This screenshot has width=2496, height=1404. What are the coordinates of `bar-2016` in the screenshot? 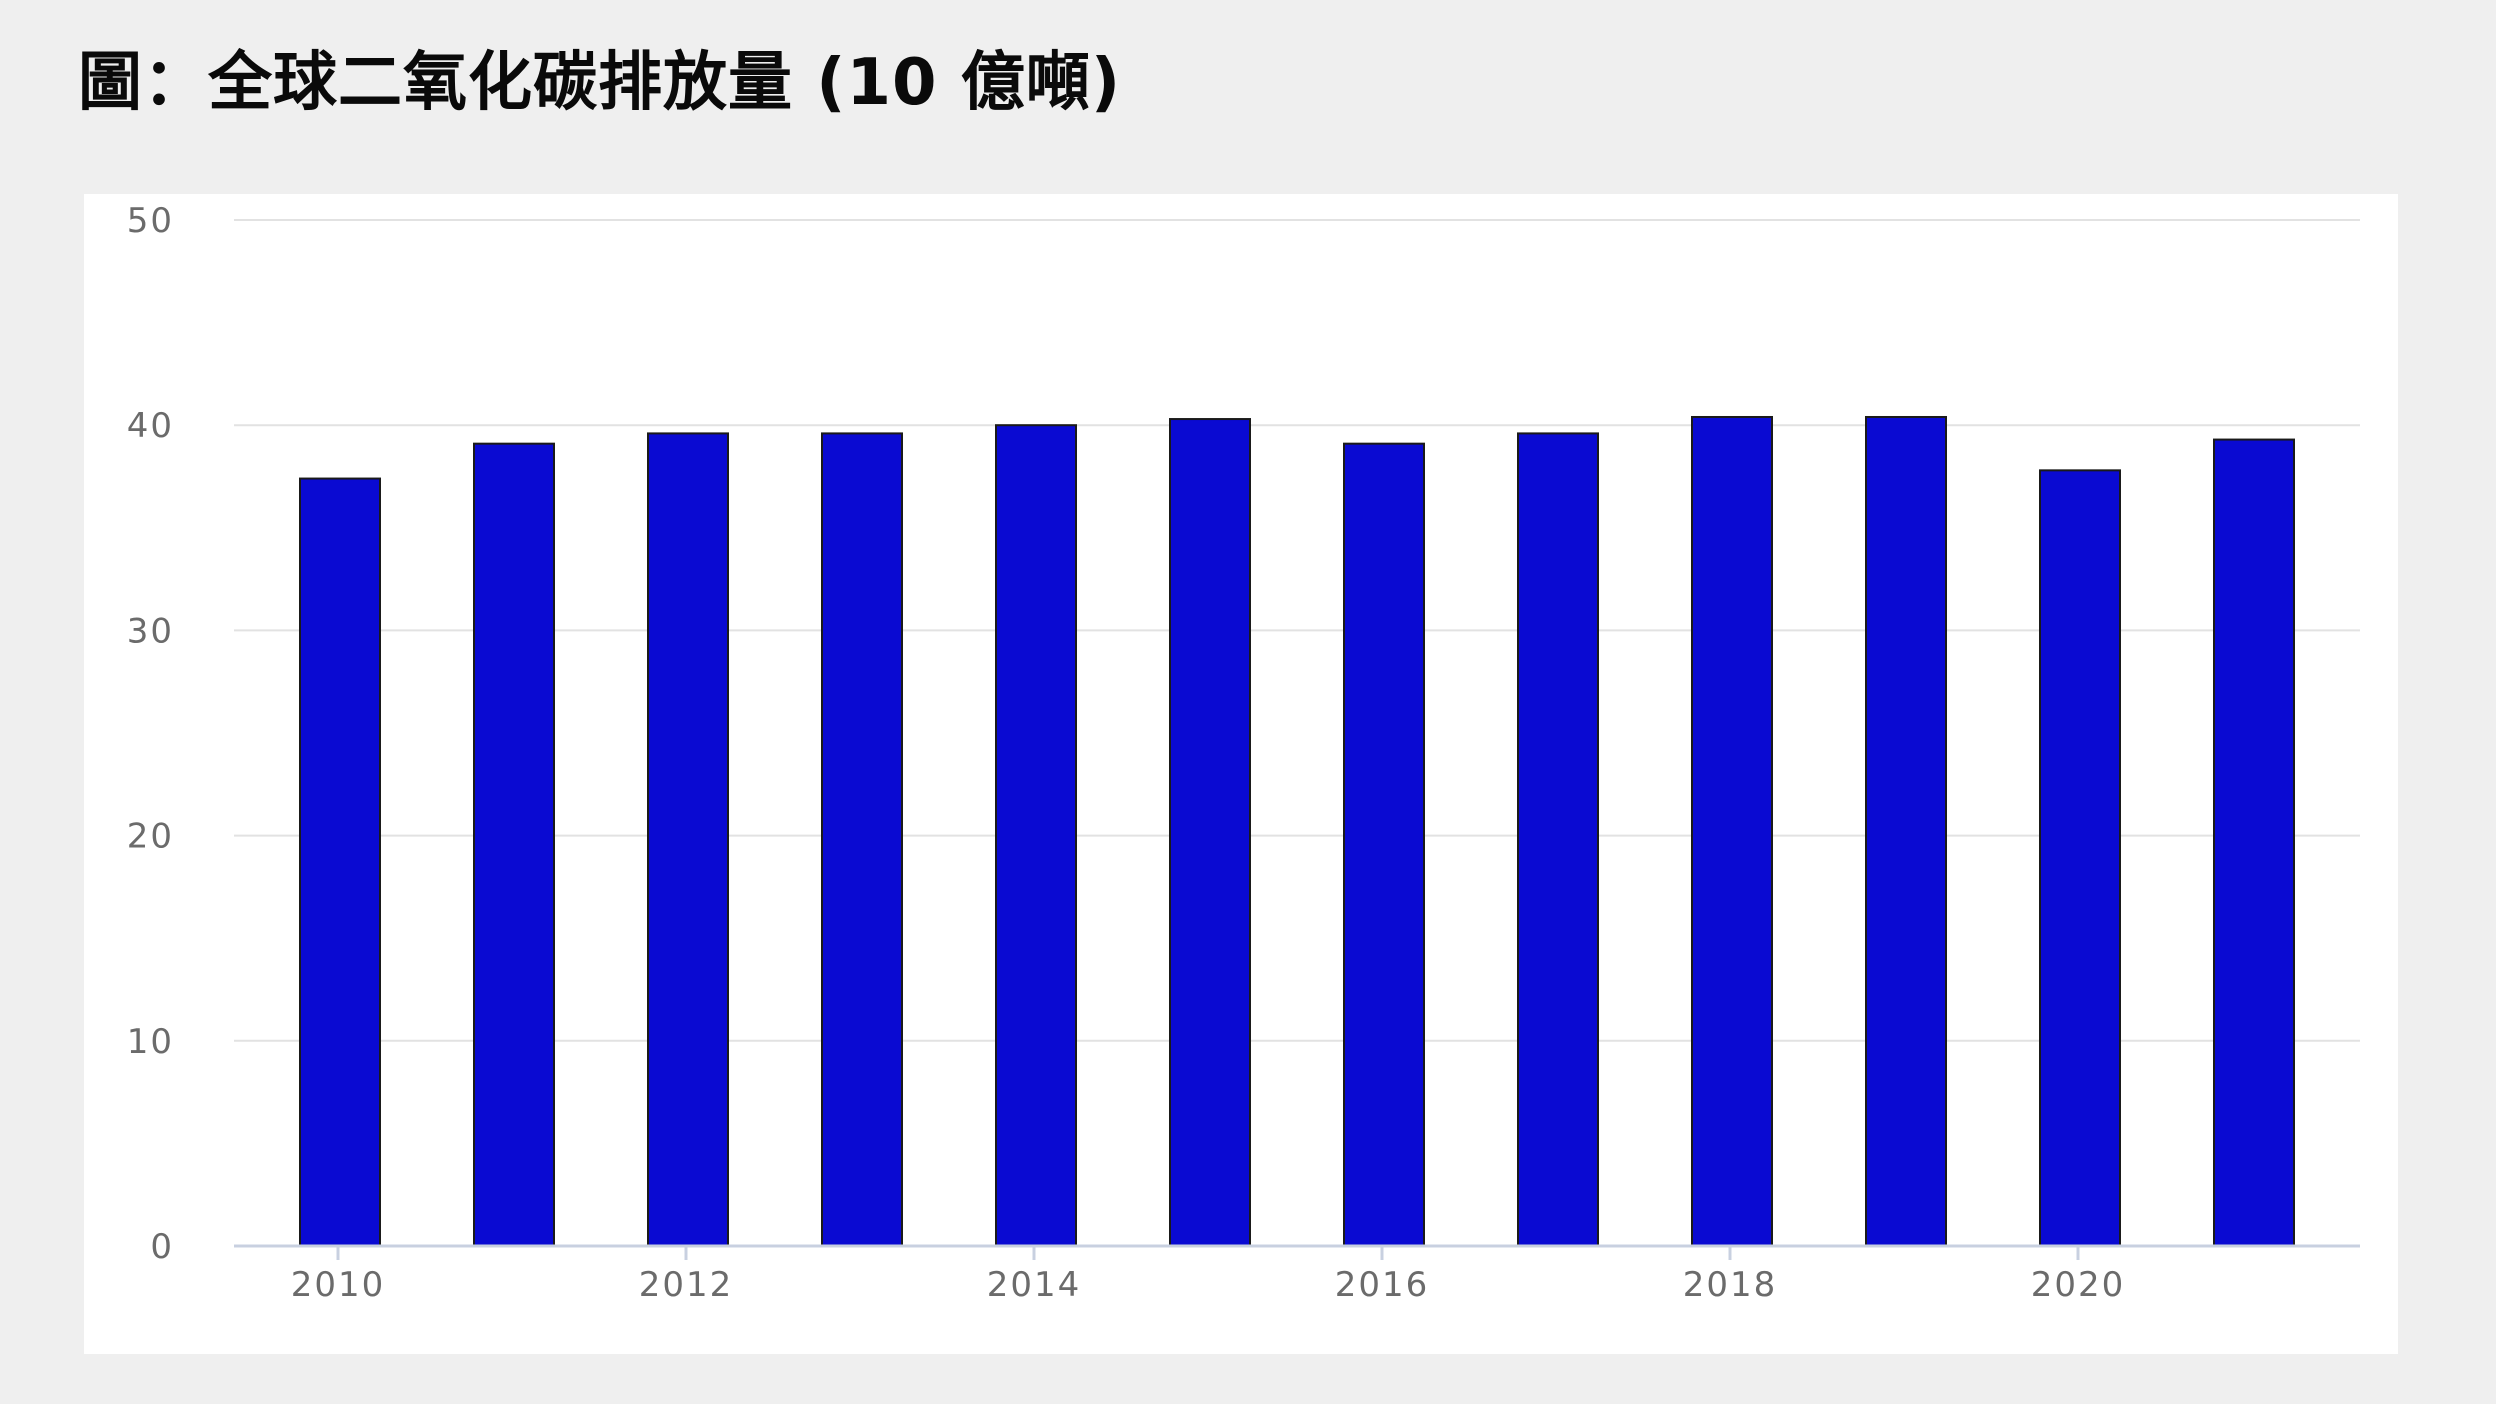 It's located at (1384, 844).